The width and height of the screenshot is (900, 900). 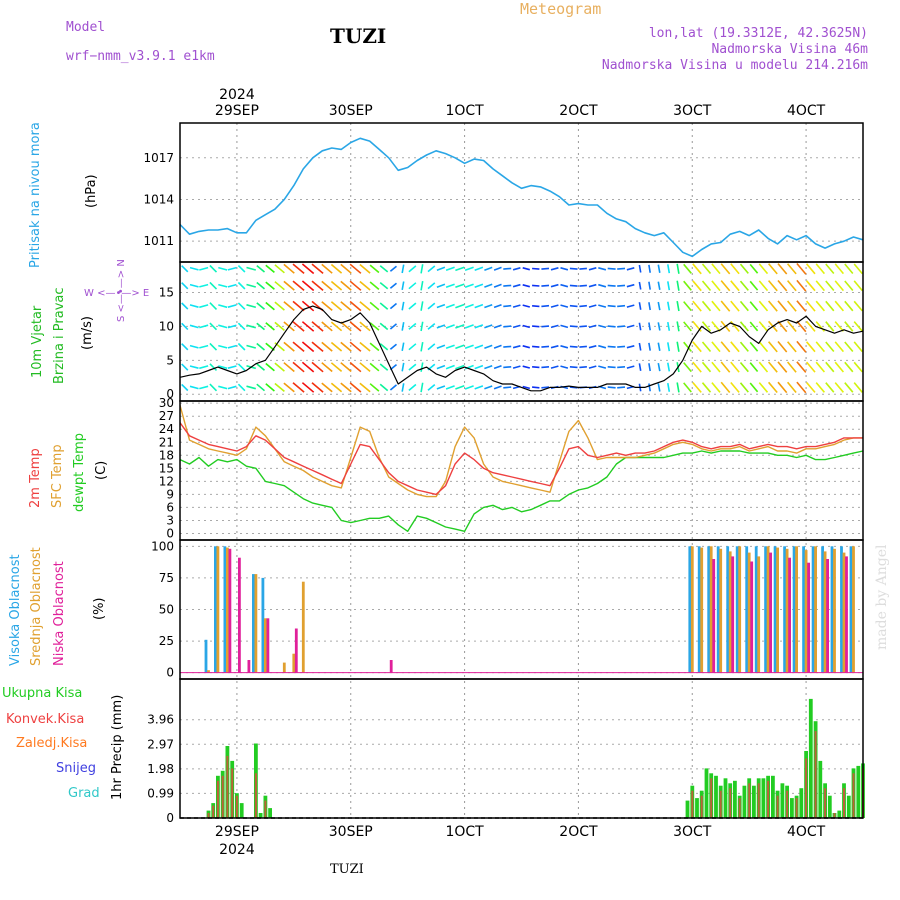 What do you see at coordinates (521, 748) in the screenshot?
I see `precip-panel-frame` at bounding box center [521, 748].